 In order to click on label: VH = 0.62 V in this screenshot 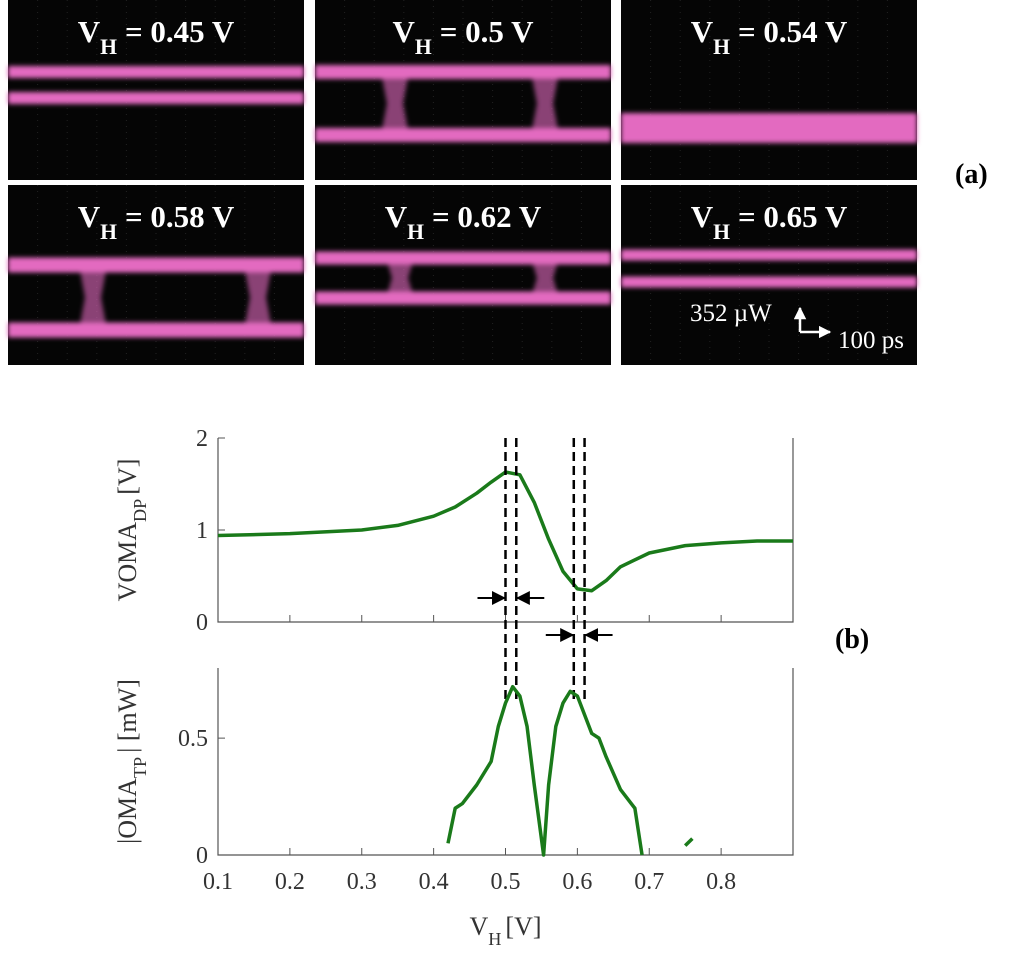, I will do `click(463, 221)`.